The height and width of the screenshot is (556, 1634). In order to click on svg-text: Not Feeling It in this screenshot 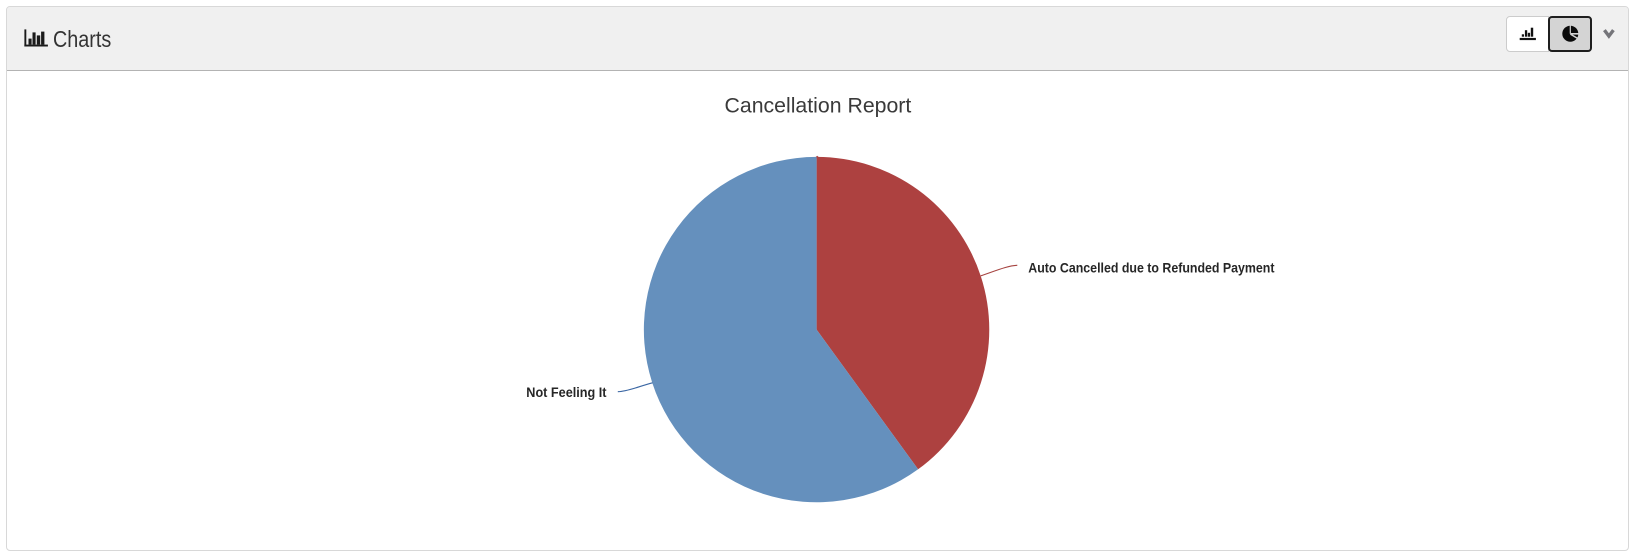, I will do `click(566, 392)`.